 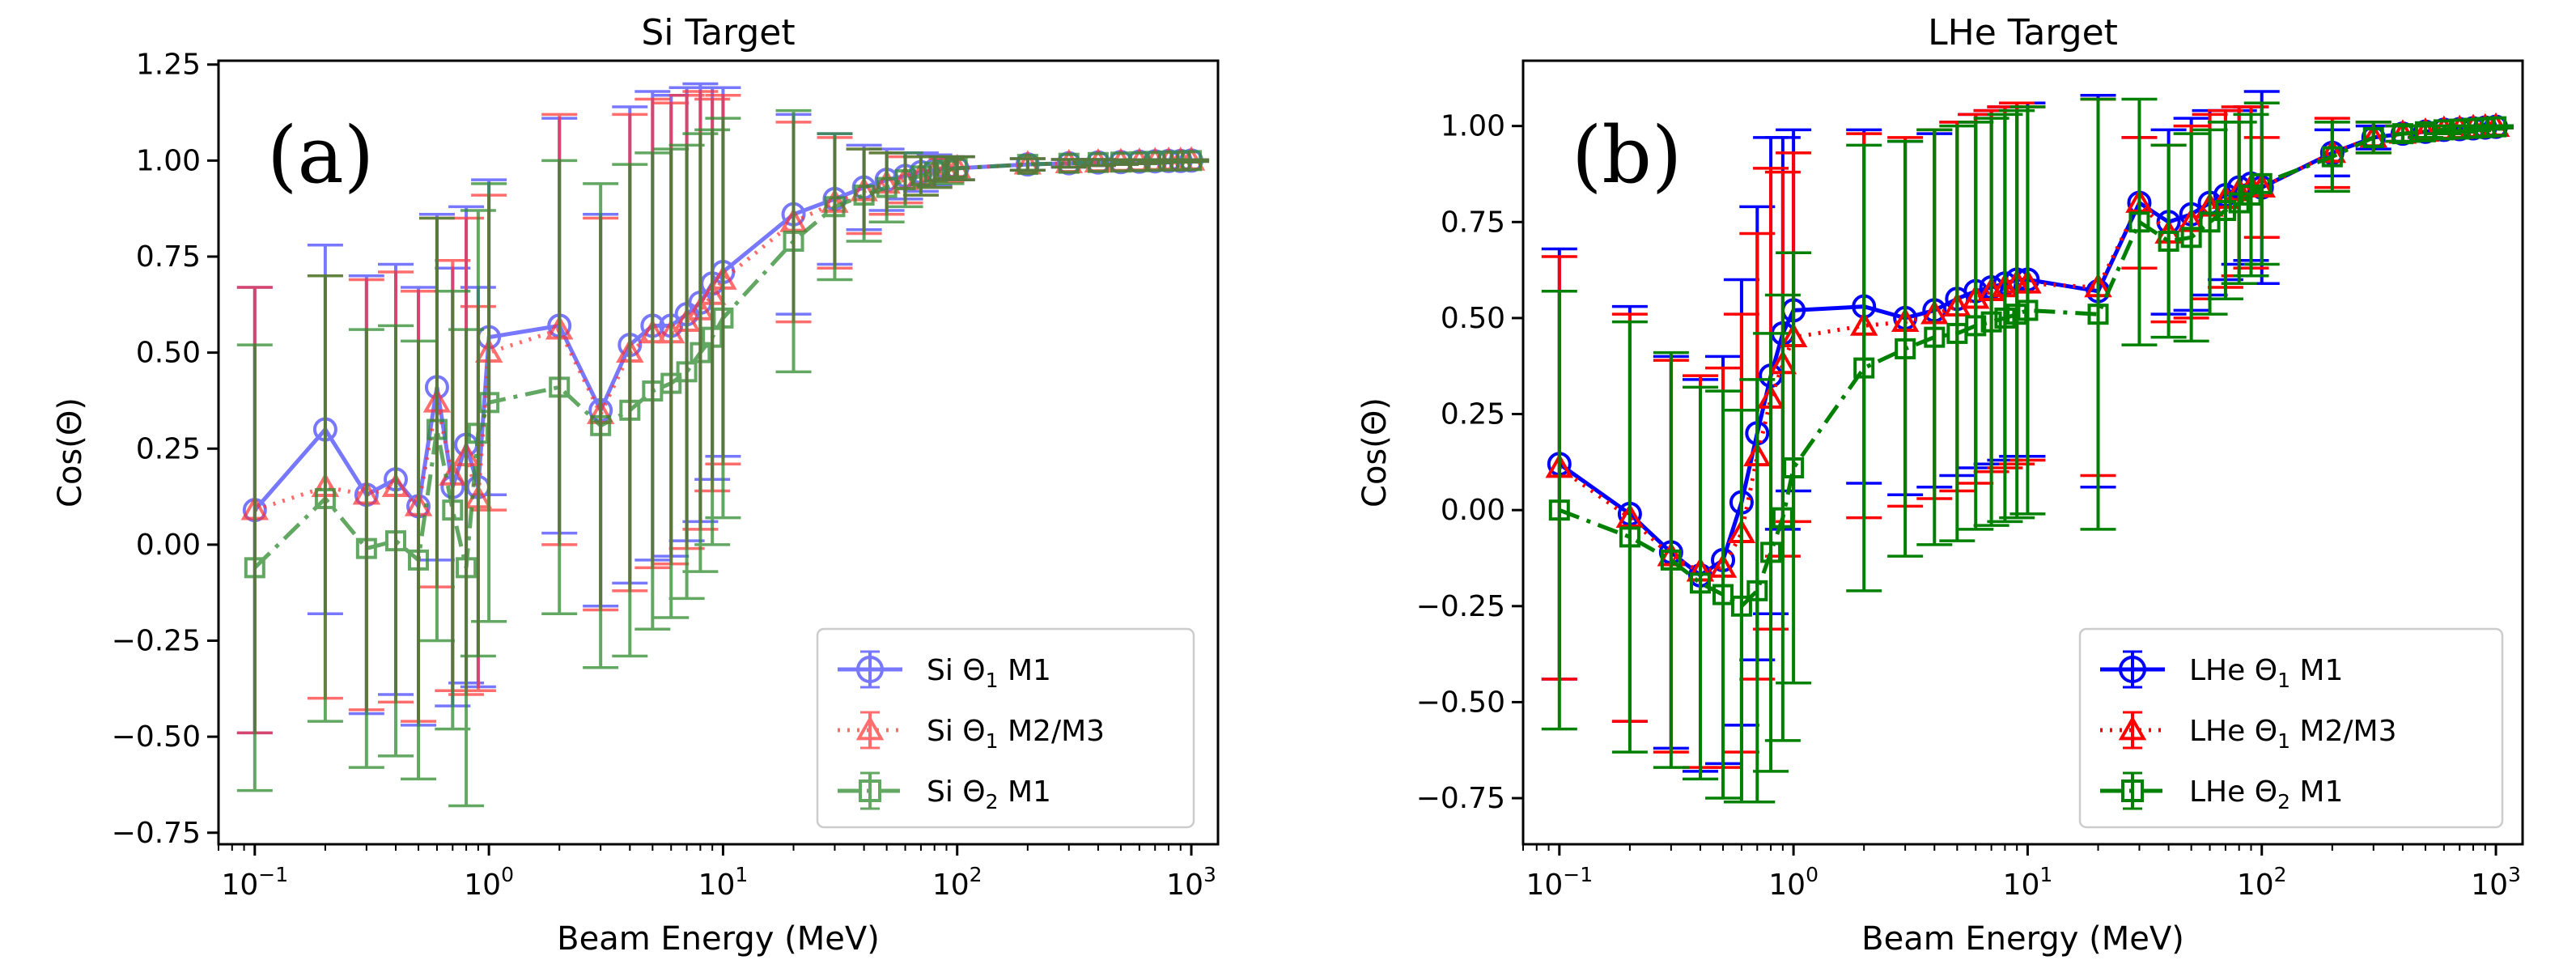 What do you see at coordinates (70, 452) in the screenshot?
I see `y-axis-label: Cos(Θ)` at bounding box center [70, 452].